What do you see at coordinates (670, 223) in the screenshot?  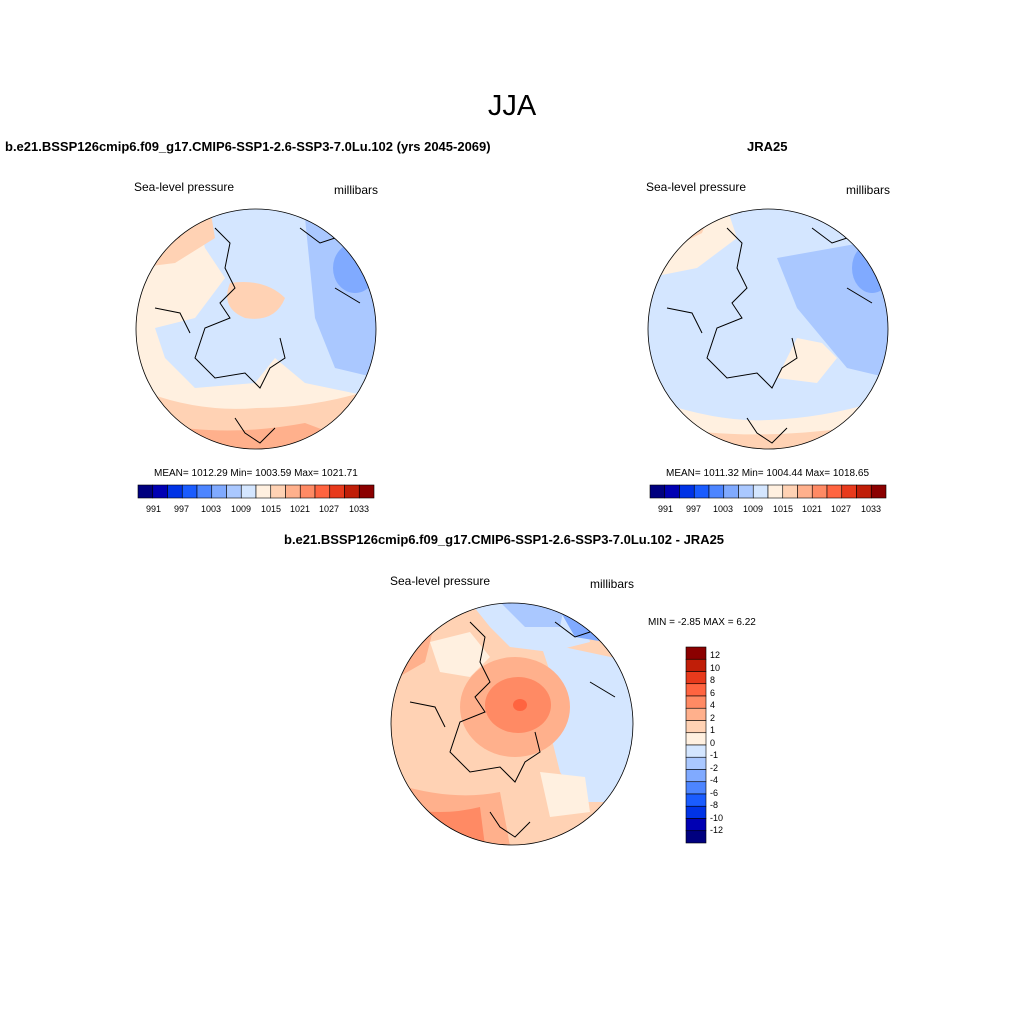 I see `obs-high-west-max` at bounding box center [670, 223].